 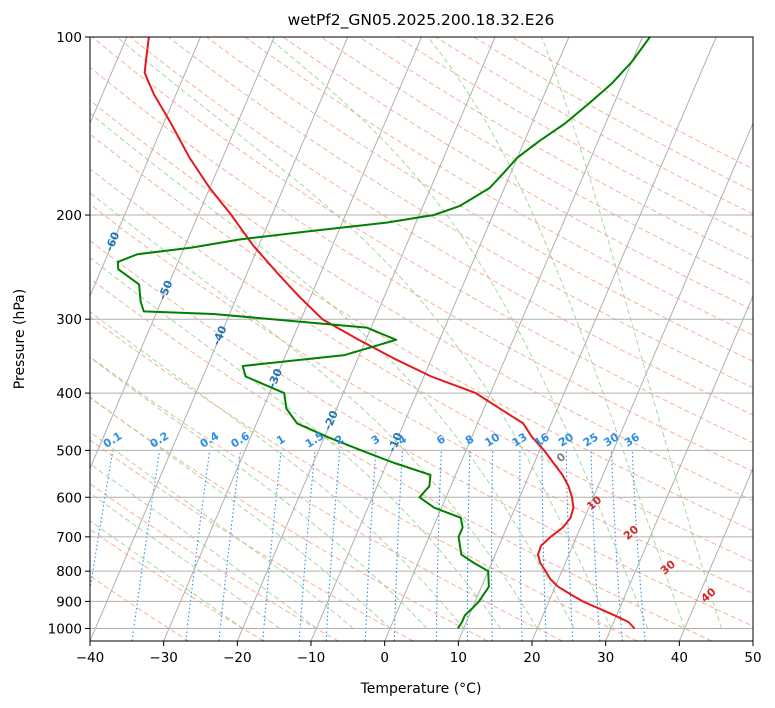 I want to click on mixing-ratio-label: 1.5, so click(x=314, y=439).